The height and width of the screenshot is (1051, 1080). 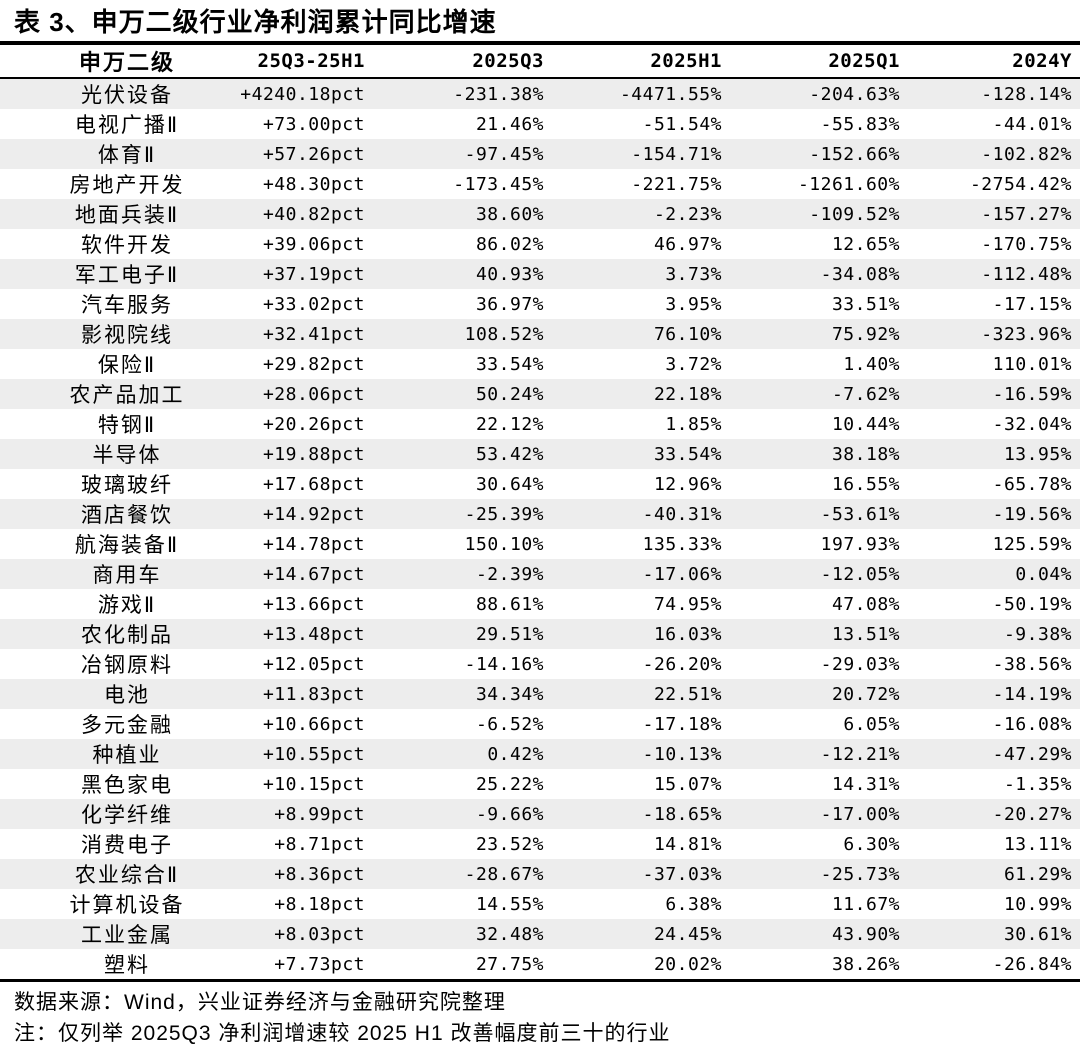 I want to click on table-row: 影视院线 +32.41pct 108.52% 76.10% 75.92% -323.96%, so click(x=540, y=334).